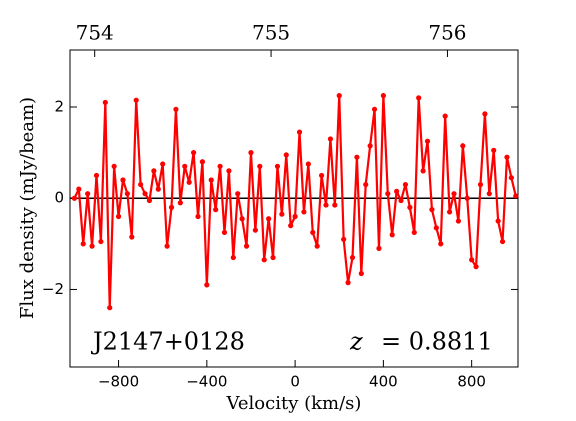 Image resolution: width=576 pixels, height=421 pixels. Describe the element at coordinates (471, 382) in the screenshot. I see `x-tick-label: 800` at that location.